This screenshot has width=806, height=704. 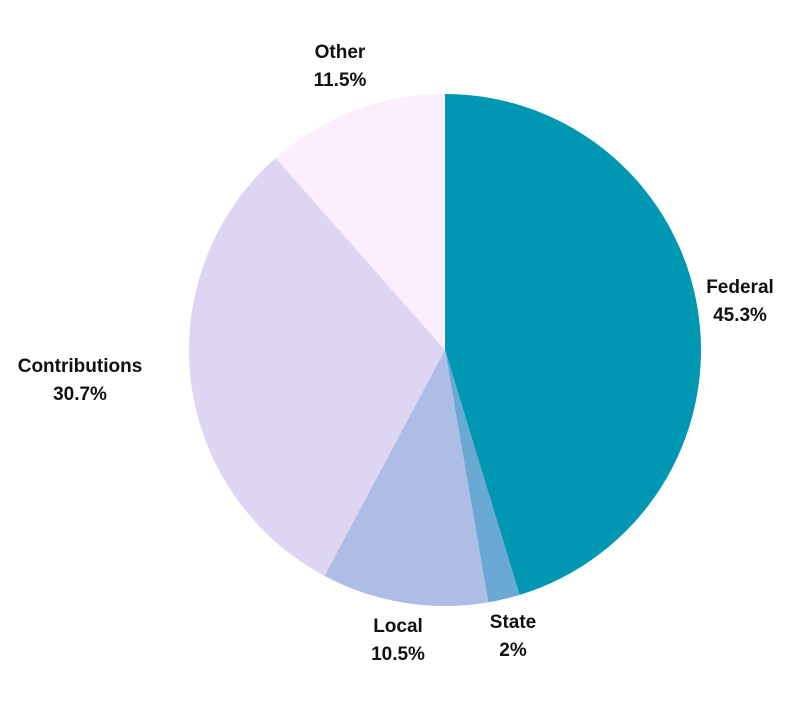 What do you see at coordinates (740, 301) in the screenshot?
I see `pie-label-federal: Federal 45.3%` at bounding box center [740, 301].